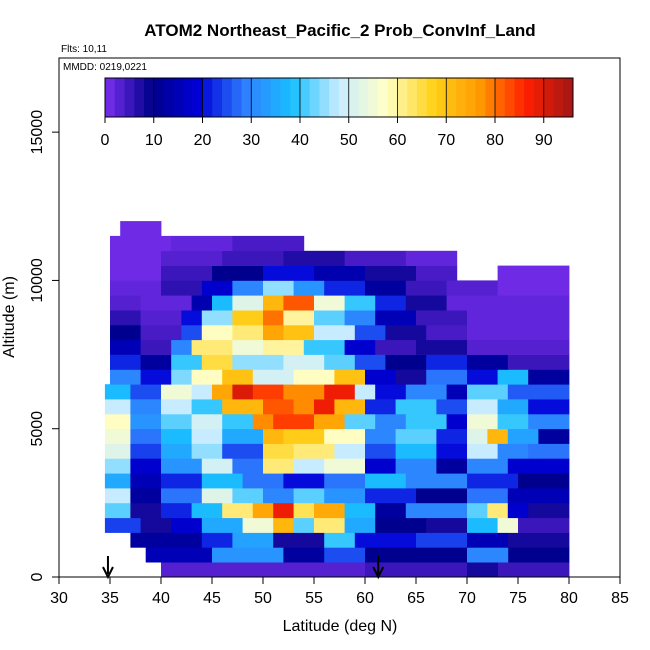  I want to click on colorbar-tick-label: 90, so click(544, 140).